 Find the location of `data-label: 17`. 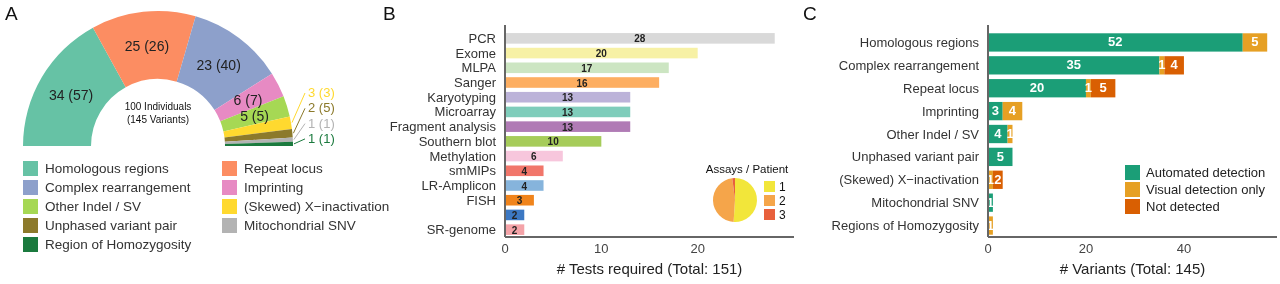

data-label: 17 is located at coordinates (587, 68).